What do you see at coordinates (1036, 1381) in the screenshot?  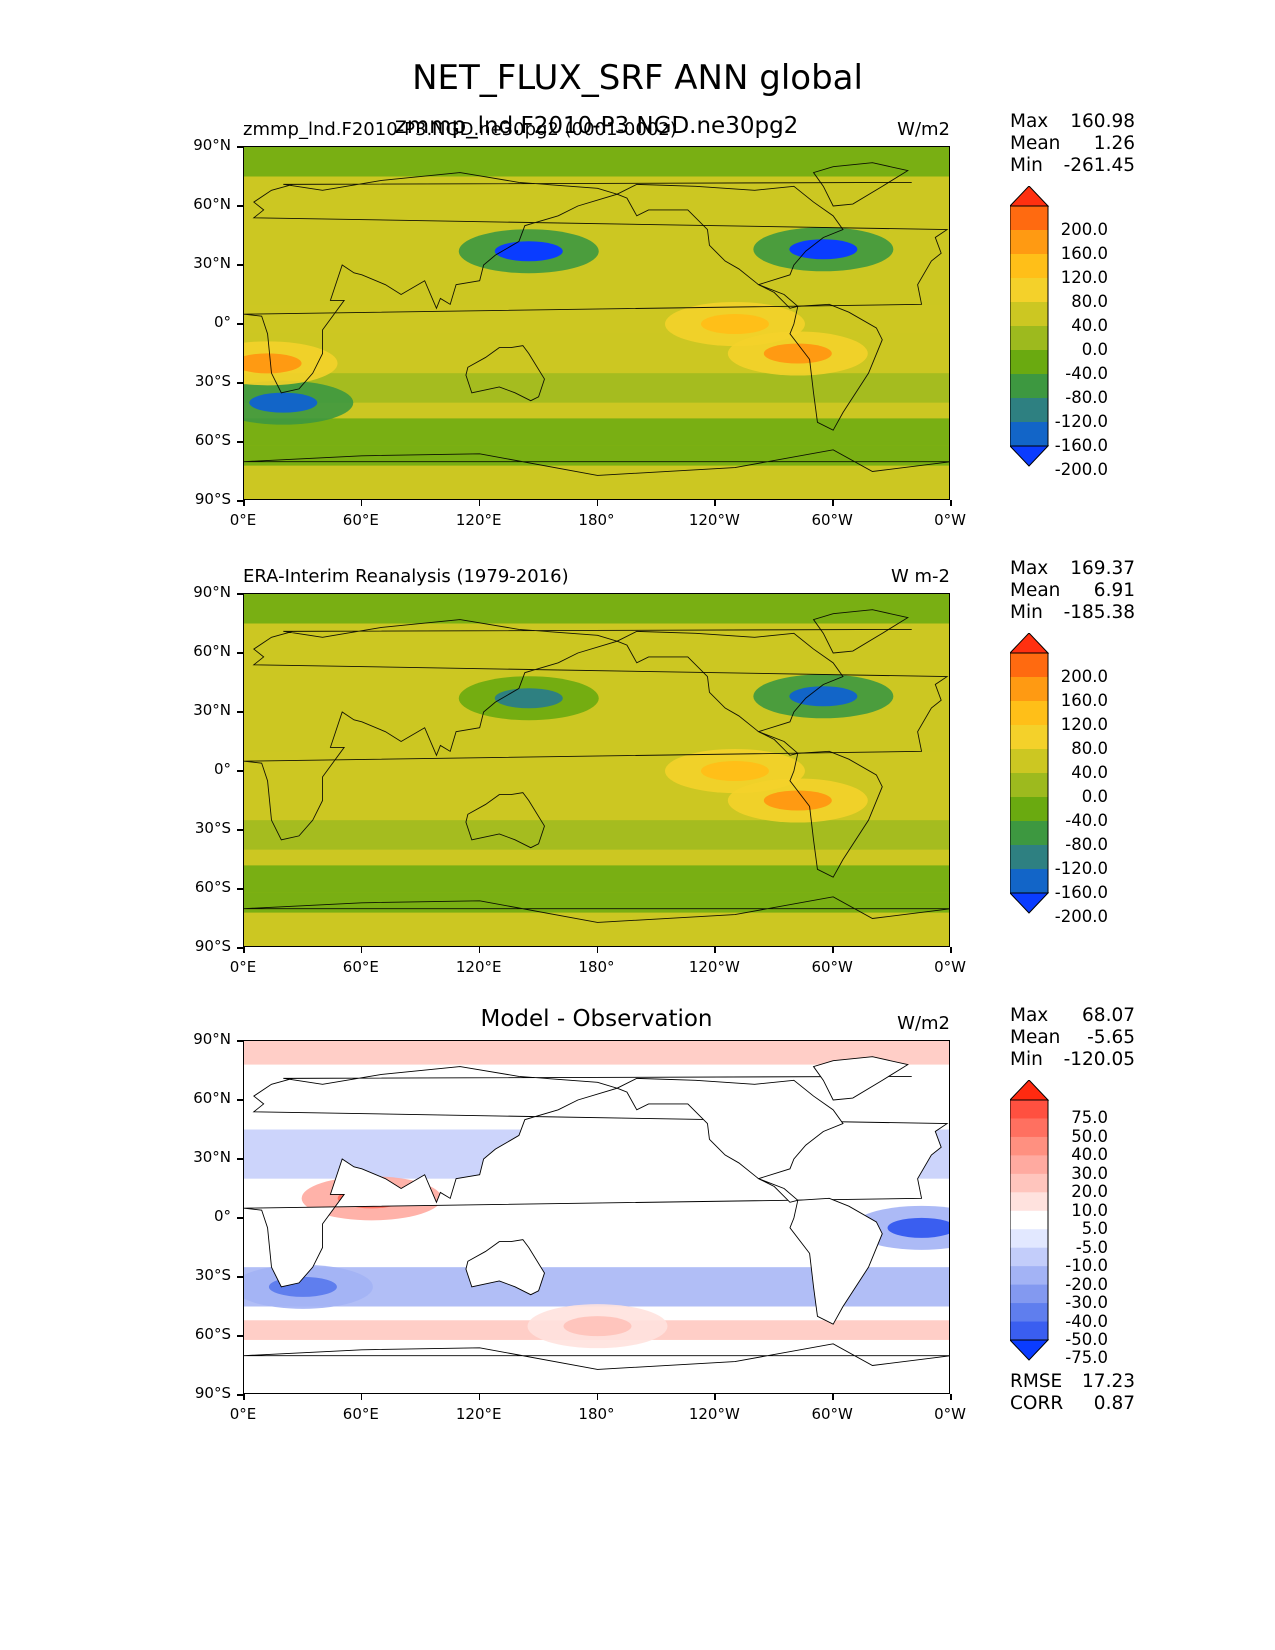 I see `stat-label: RMSE` at bounding box center [1036, 1381].